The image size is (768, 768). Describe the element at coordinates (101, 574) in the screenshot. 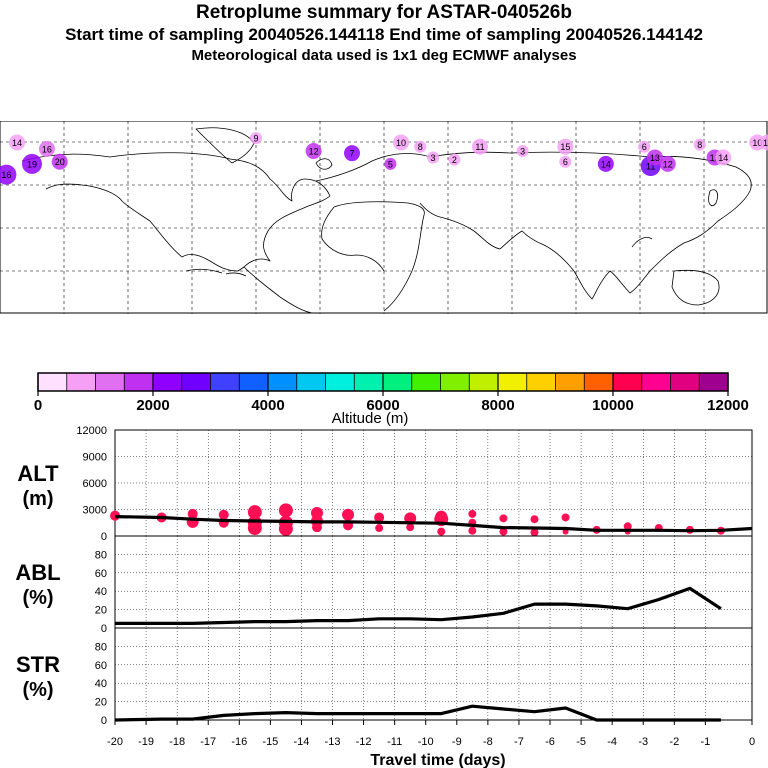

I see `y-tick-label: 60` at that location.